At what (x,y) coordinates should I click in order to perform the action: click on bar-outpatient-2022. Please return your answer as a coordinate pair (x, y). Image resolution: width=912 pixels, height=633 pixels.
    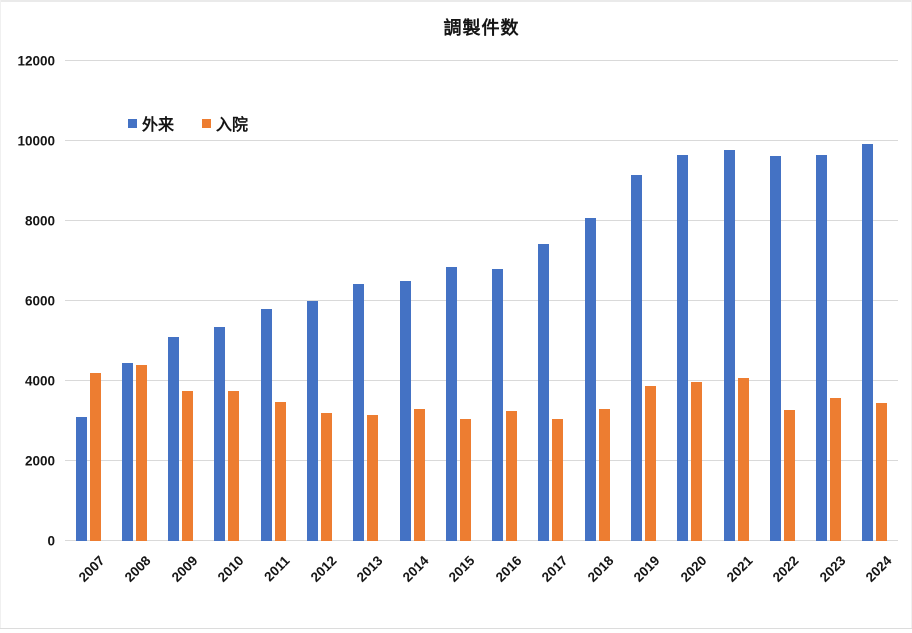
    Looking at the image, I should click on (775, 348).